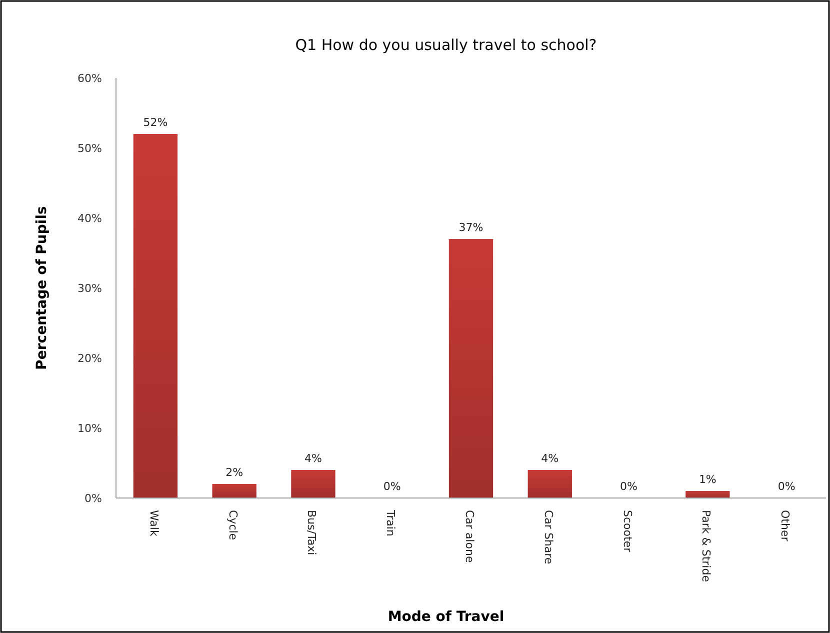 The height and width of the screenshot is (633, 830). What do you see at coordinates (469, 536) in the screenshot?
I see `x-tick-label: Car alone` at bounding box center [469, 536].